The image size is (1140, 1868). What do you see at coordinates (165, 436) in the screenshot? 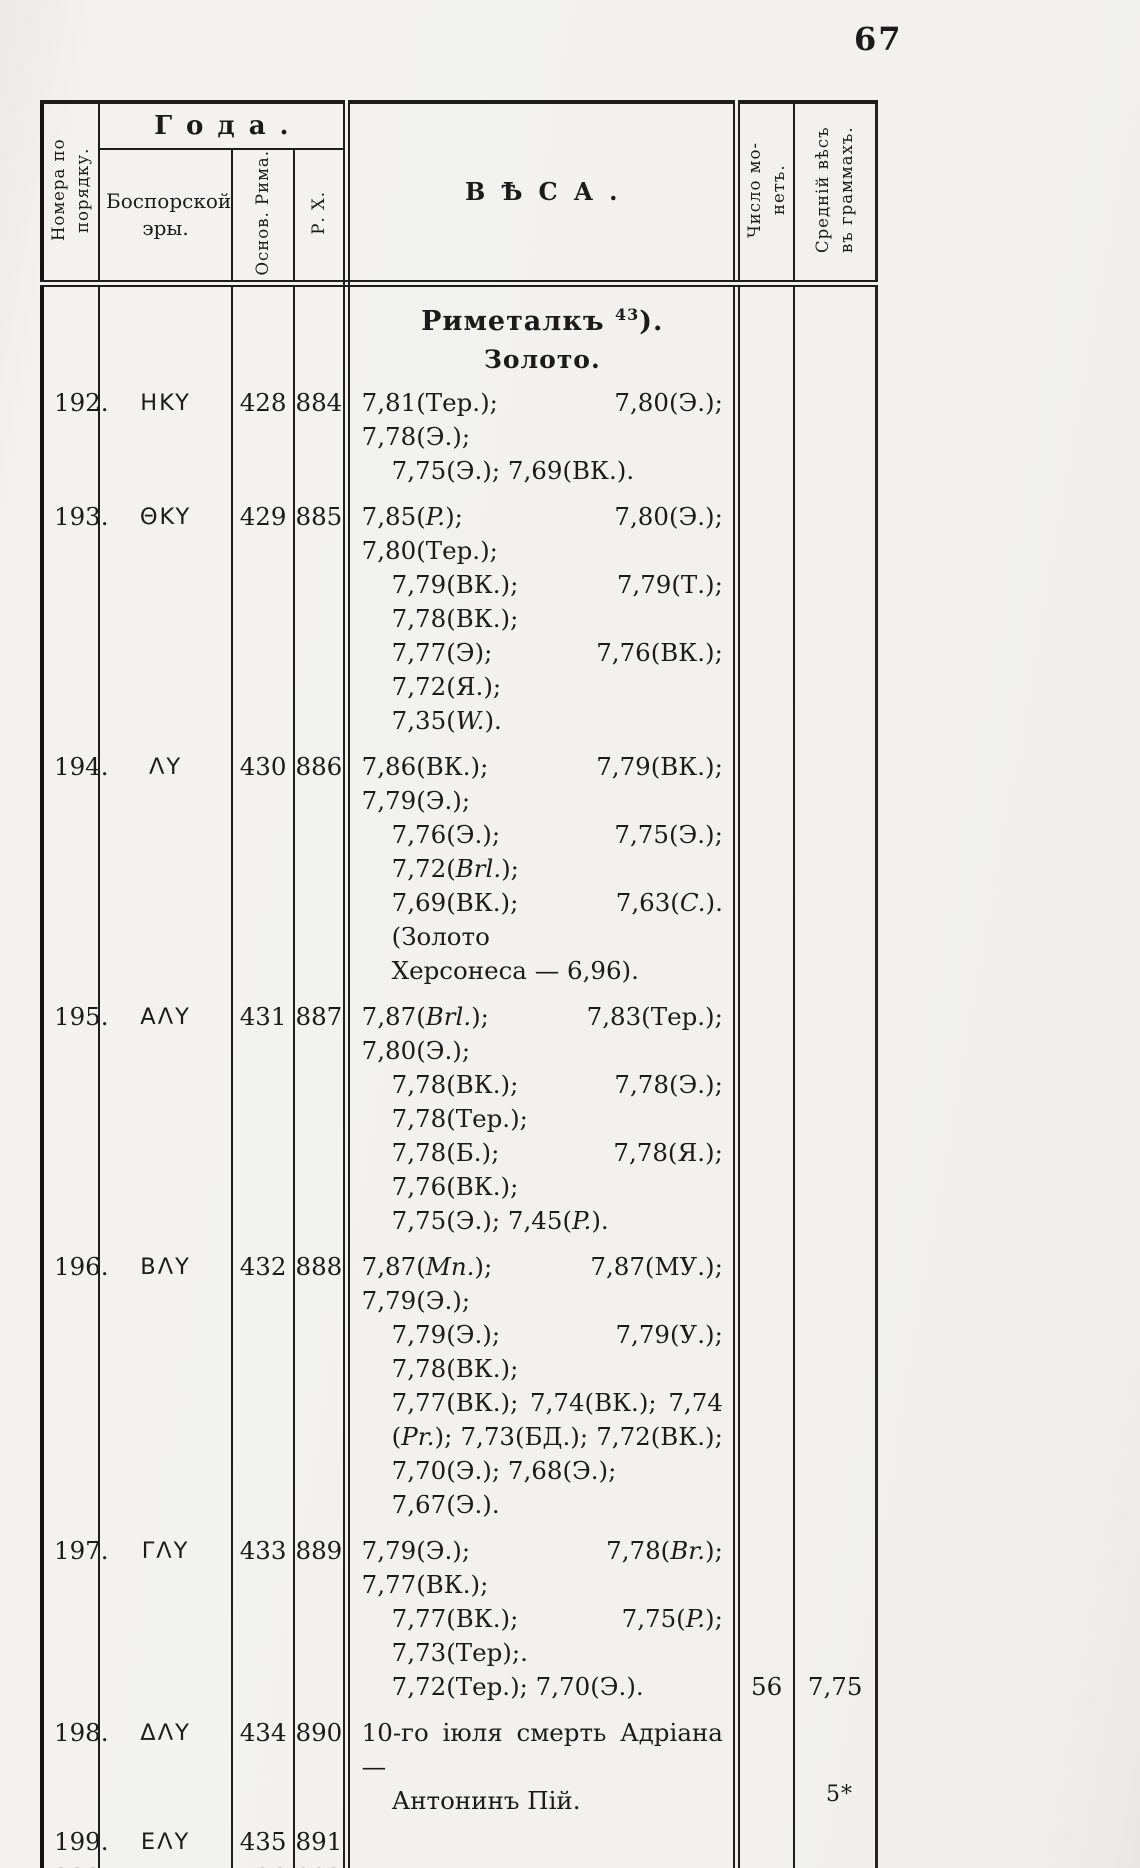
I see `cell-bosporan-era: HKY` at bounding box center [165, 436].